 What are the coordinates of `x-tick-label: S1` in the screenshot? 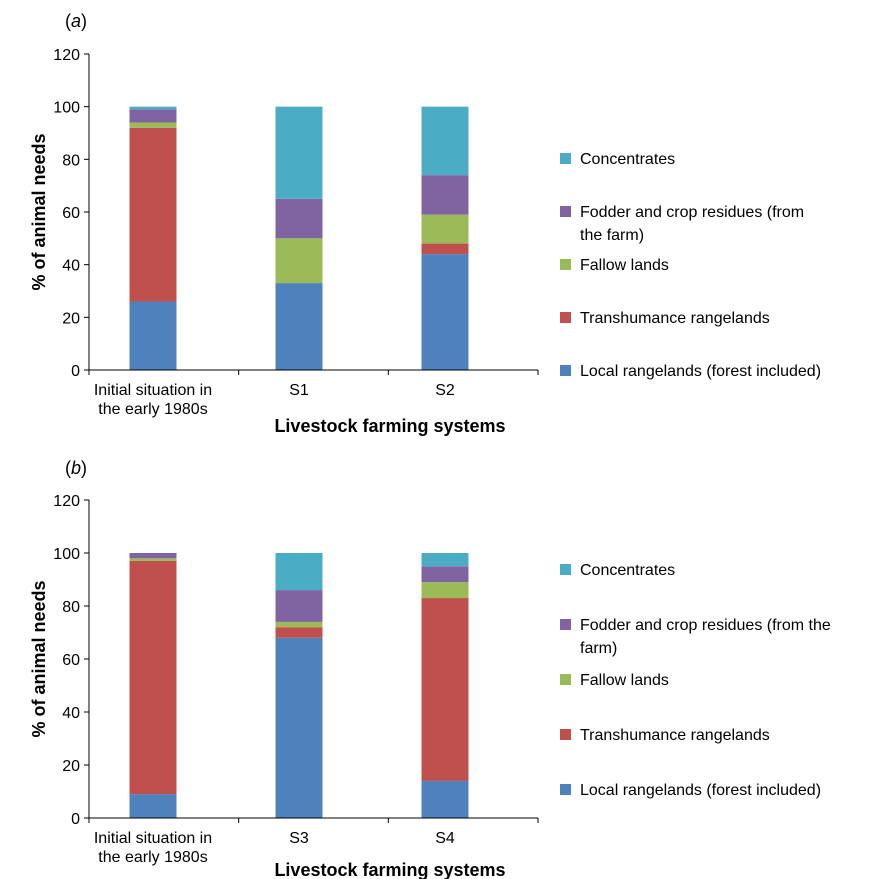 It's located at (299, 390).